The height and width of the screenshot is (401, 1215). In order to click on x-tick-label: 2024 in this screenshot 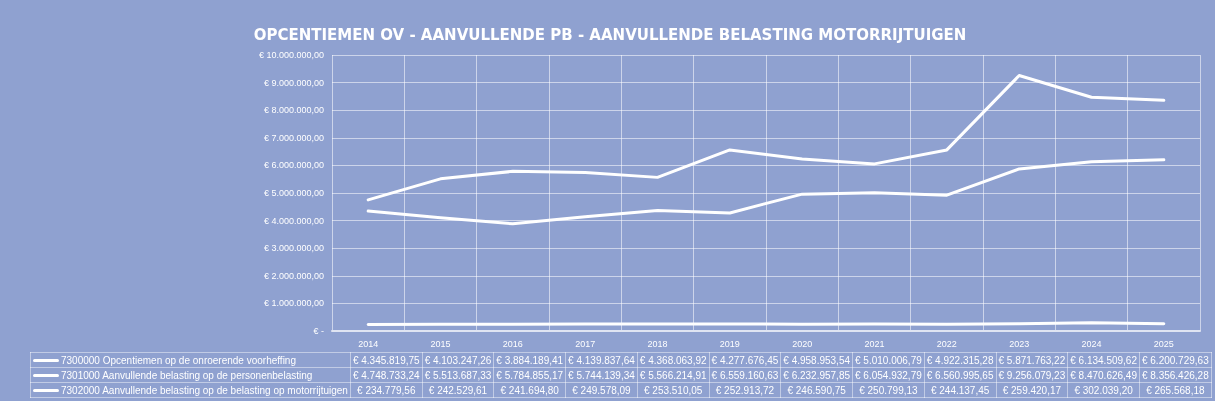, I will do `click(1091, 343)`.